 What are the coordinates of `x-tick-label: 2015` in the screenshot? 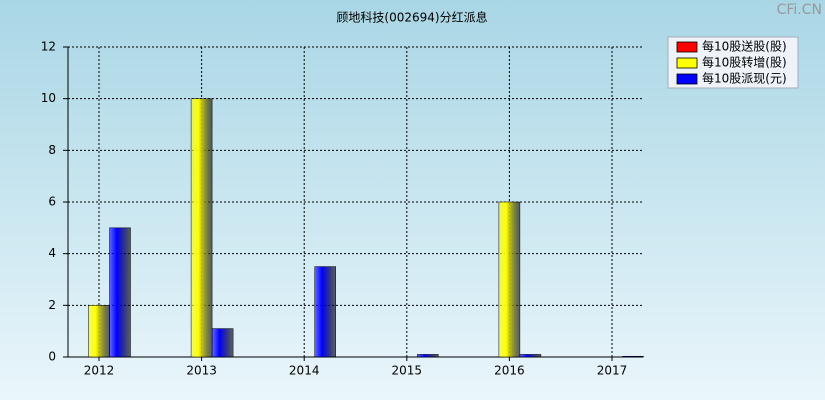 It's located at (407, 371).